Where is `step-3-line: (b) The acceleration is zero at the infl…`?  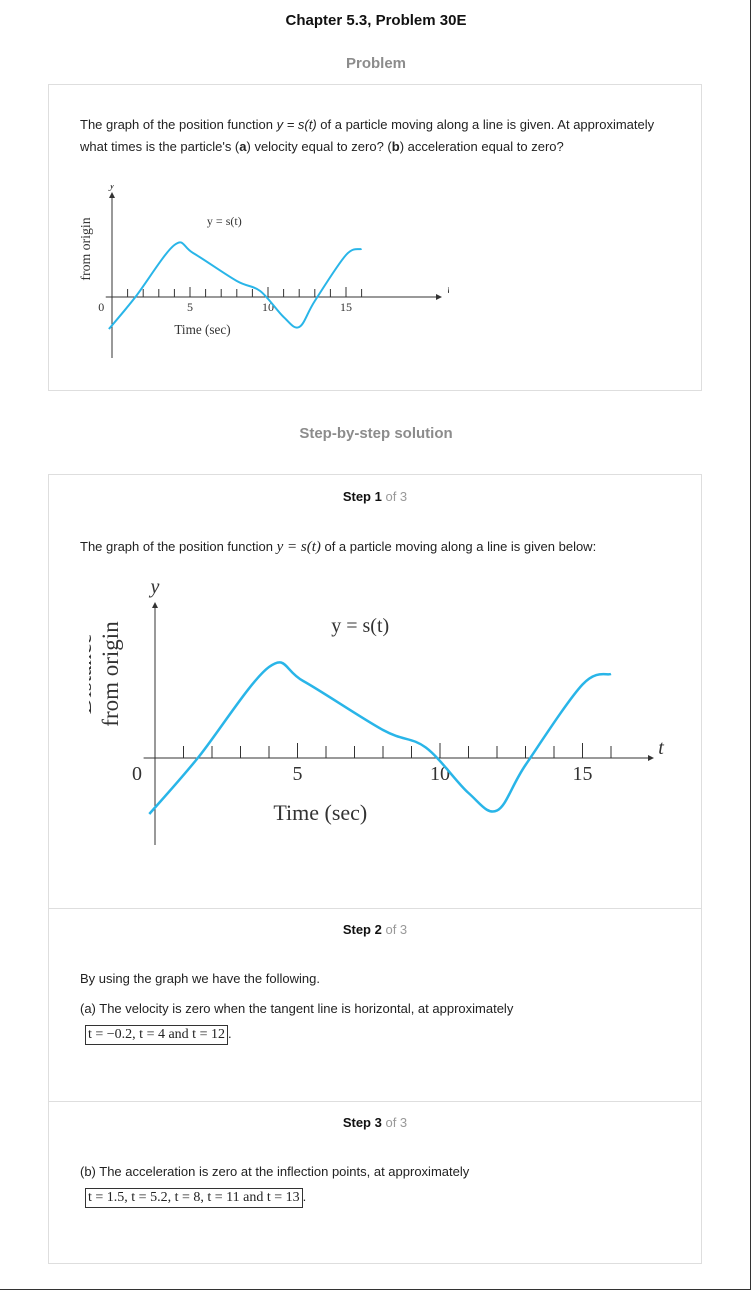
step-3-line: (b) The acceleration is zero at the infl… is located at coordinates (275, 1171).